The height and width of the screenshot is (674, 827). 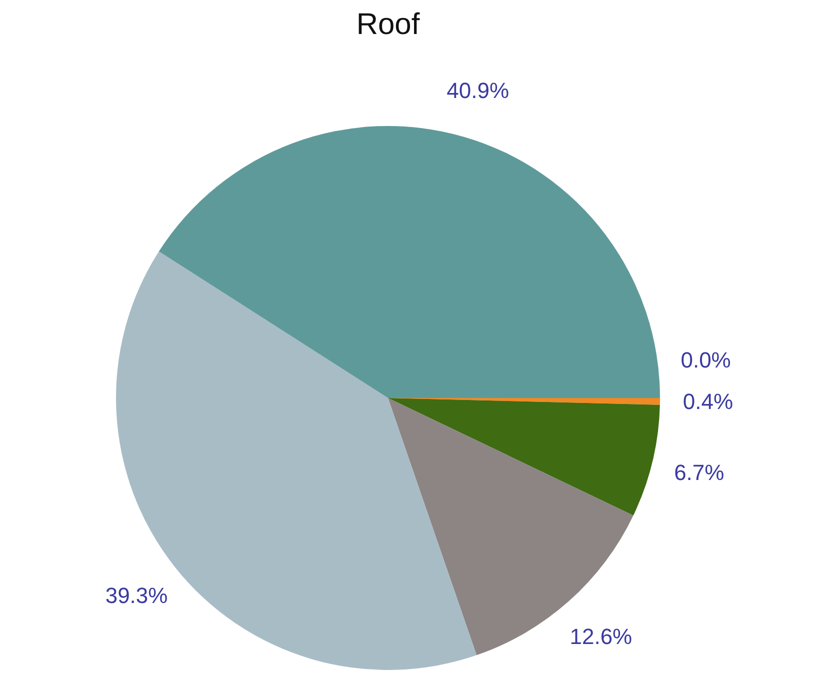 What do you see at coordinates (699, 472) in the screenshot?
I see `data-label: 6.7%` at bounding box center [699, 472].